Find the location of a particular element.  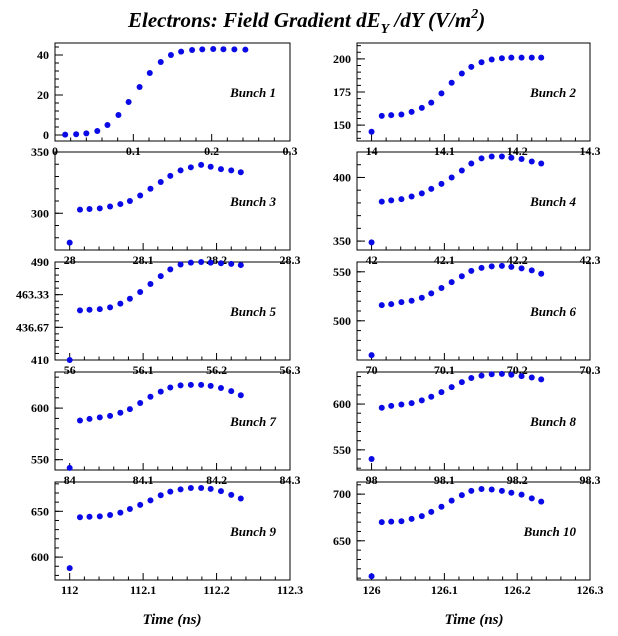

y-tick-label: 0 is located at coordinates (46, 135).